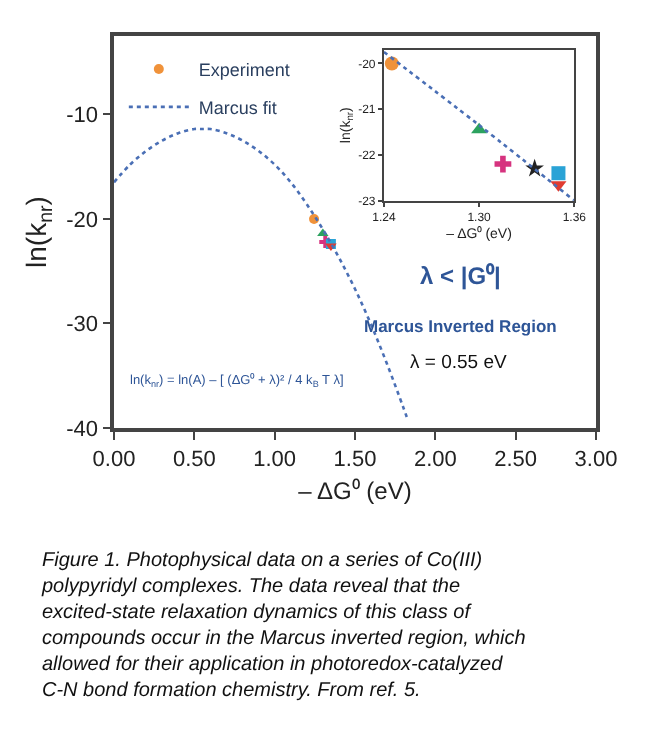 This screenshot has height=748, width=654. I want to click on x-tick-label: 2.50, so click(516, 459).